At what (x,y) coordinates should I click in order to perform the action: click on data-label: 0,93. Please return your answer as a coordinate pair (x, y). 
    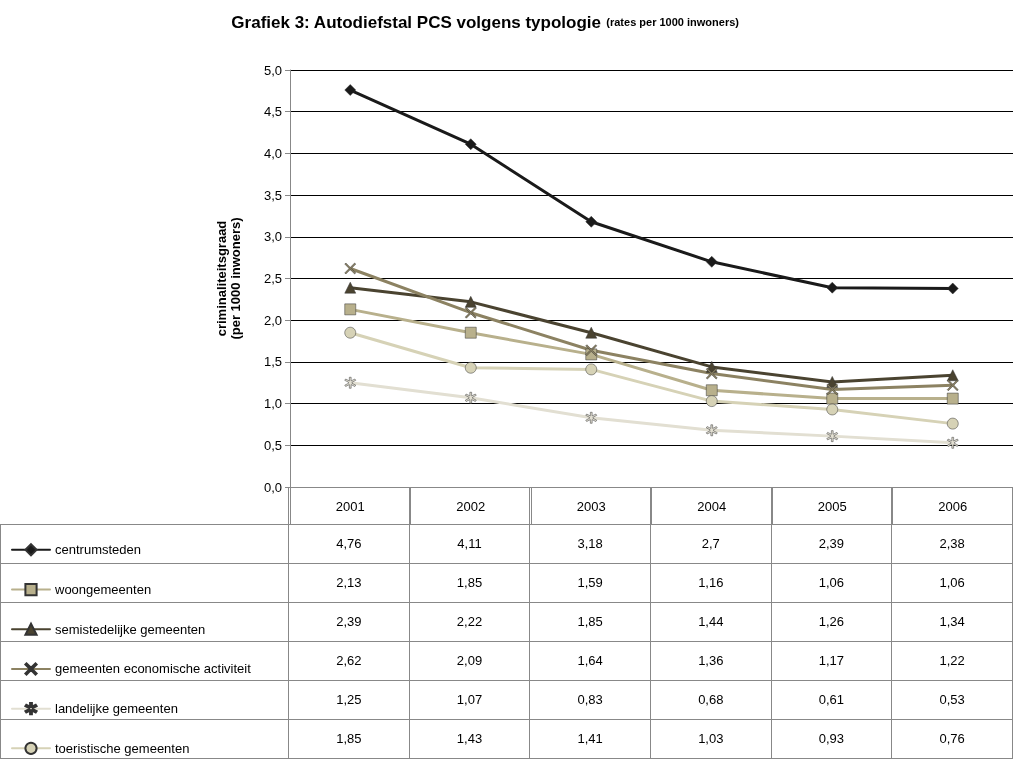
    Looking at the image, I should click on (831, 738).